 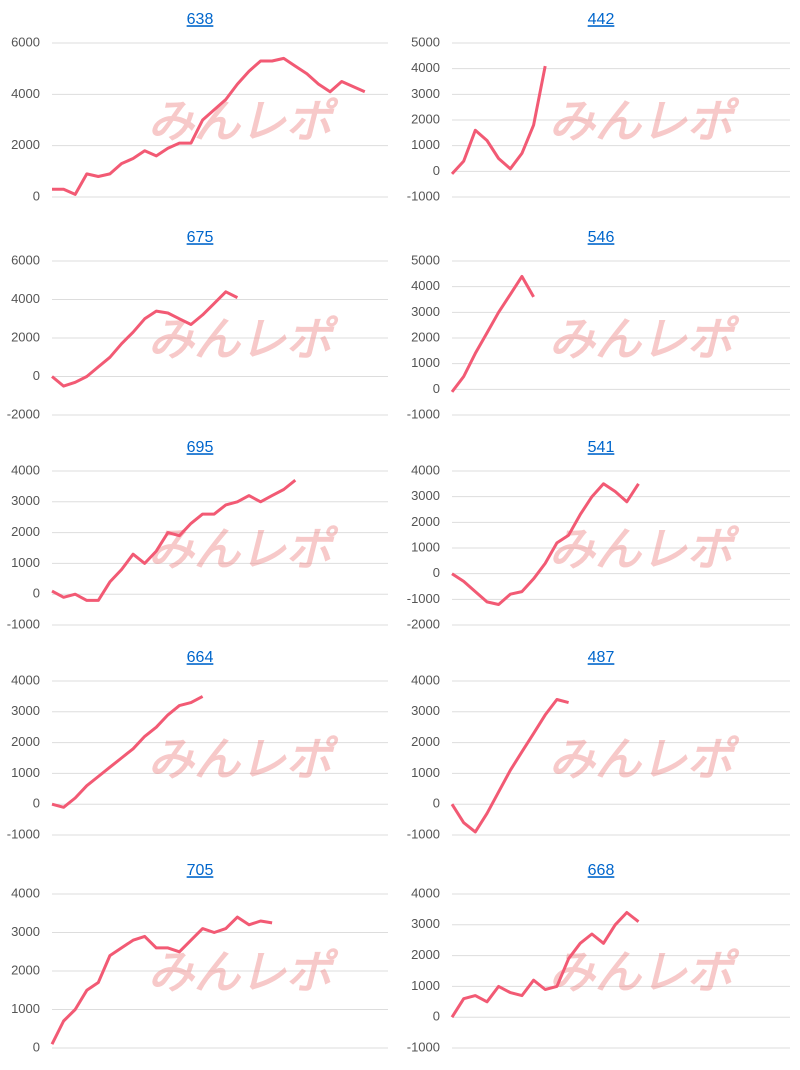 What do you see at coordinates (200, 870) in the screenshot?
I see `chart-title: 705` at bounding box center [200, 870].